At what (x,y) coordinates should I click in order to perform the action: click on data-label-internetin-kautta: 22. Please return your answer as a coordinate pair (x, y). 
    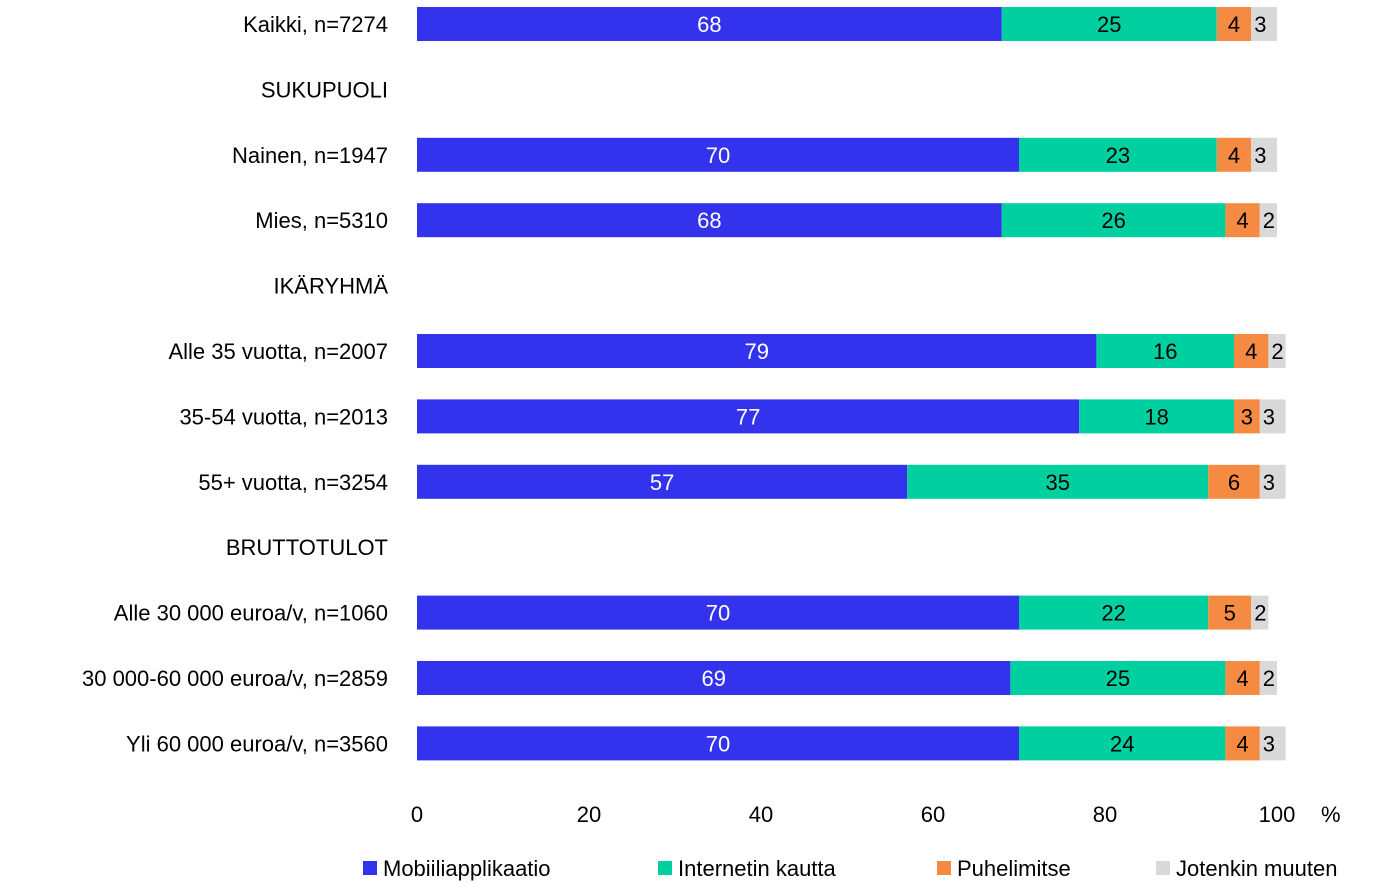
    Looking at the image, I should click on (1113, 613).